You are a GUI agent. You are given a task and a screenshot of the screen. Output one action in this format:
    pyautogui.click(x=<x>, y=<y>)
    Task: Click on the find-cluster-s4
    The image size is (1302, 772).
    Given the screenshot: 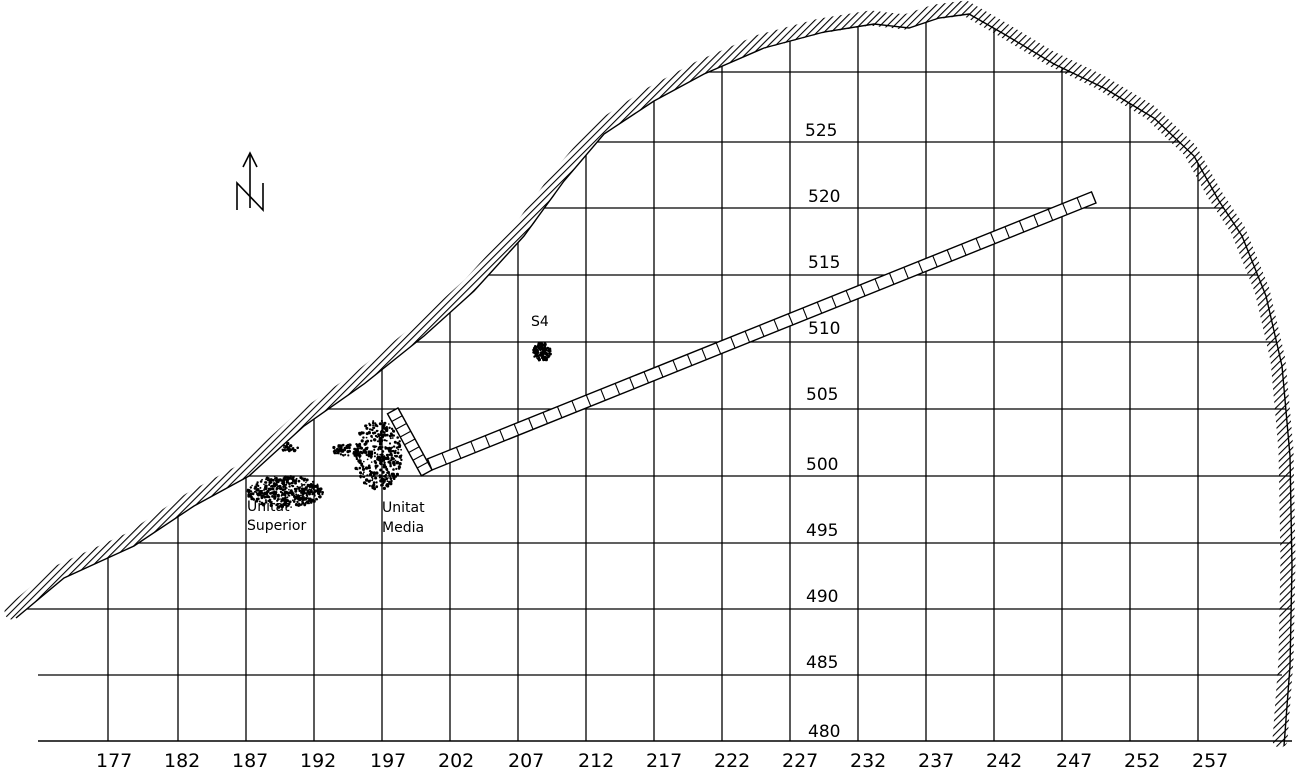 What is the action you would take?
    pyautogui.click(x=542, y=351)
    